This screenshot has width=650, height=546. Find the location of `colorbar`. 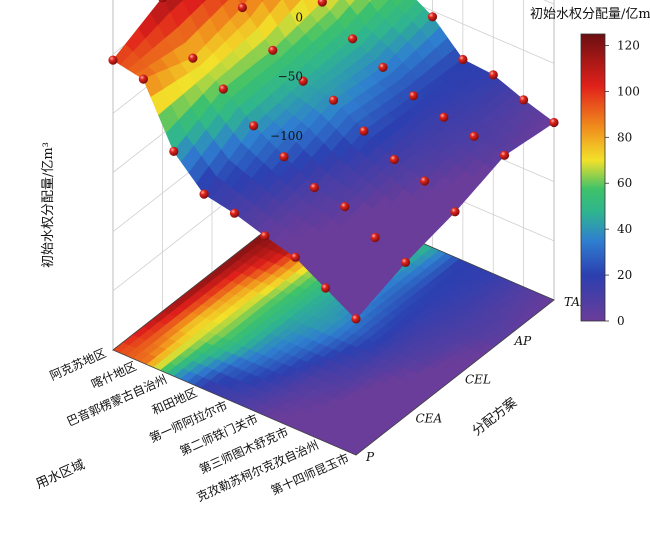

colorbar is located at coordinates (593, 177).